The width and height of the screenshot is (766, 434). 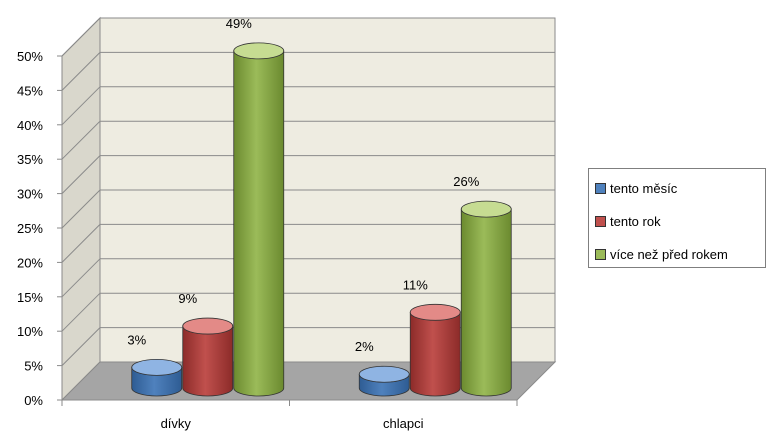 What do you see at coordinates (384, 374) in the screenshot?
I see `bar-top-tento měsíc-chlapci` at bounding box center [384, 374].